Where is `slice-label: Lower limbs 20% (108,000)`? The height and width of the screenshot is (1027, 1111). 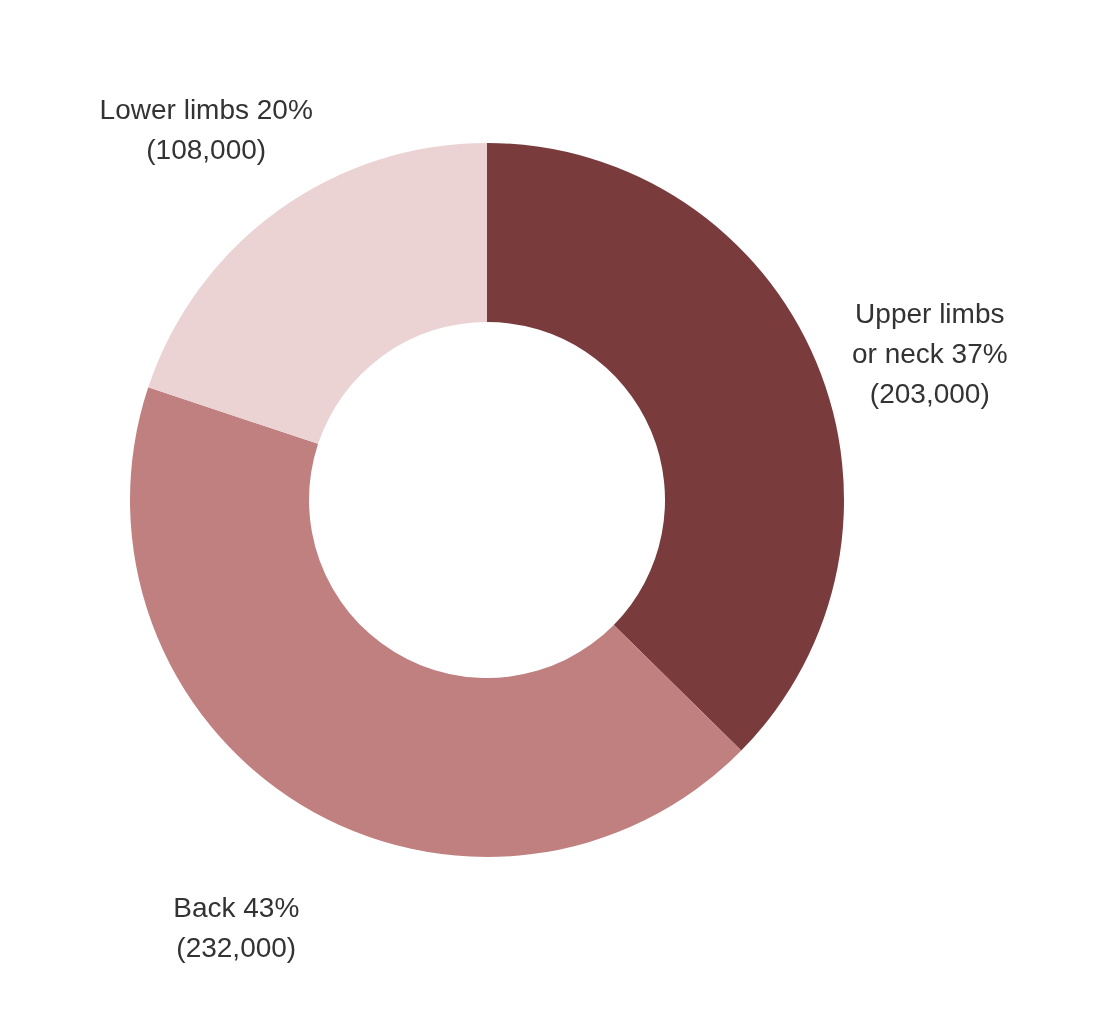 slice-label: Lower limbs 20% (108,000) is located at coordinates (206, 129).